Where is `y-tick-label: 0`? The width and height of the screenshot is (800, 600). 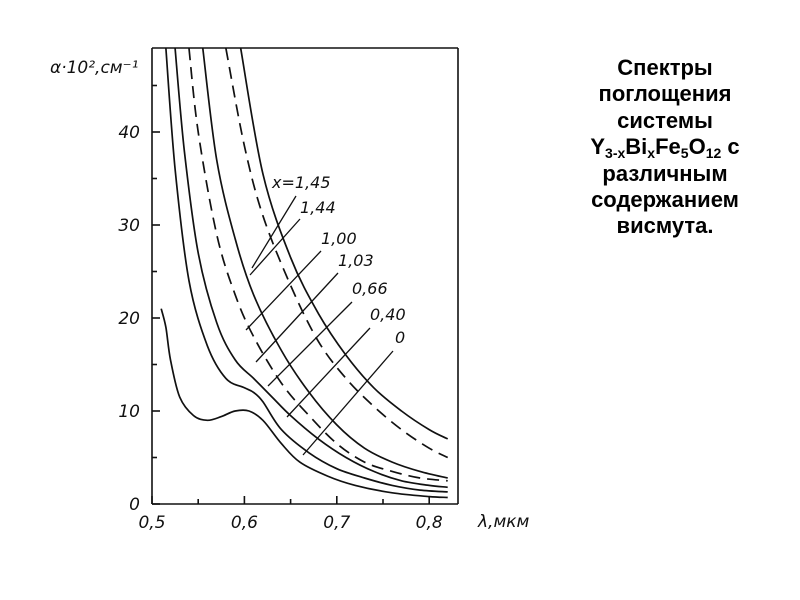 y-tick-label: 0 is located at coordinates (134, 505).